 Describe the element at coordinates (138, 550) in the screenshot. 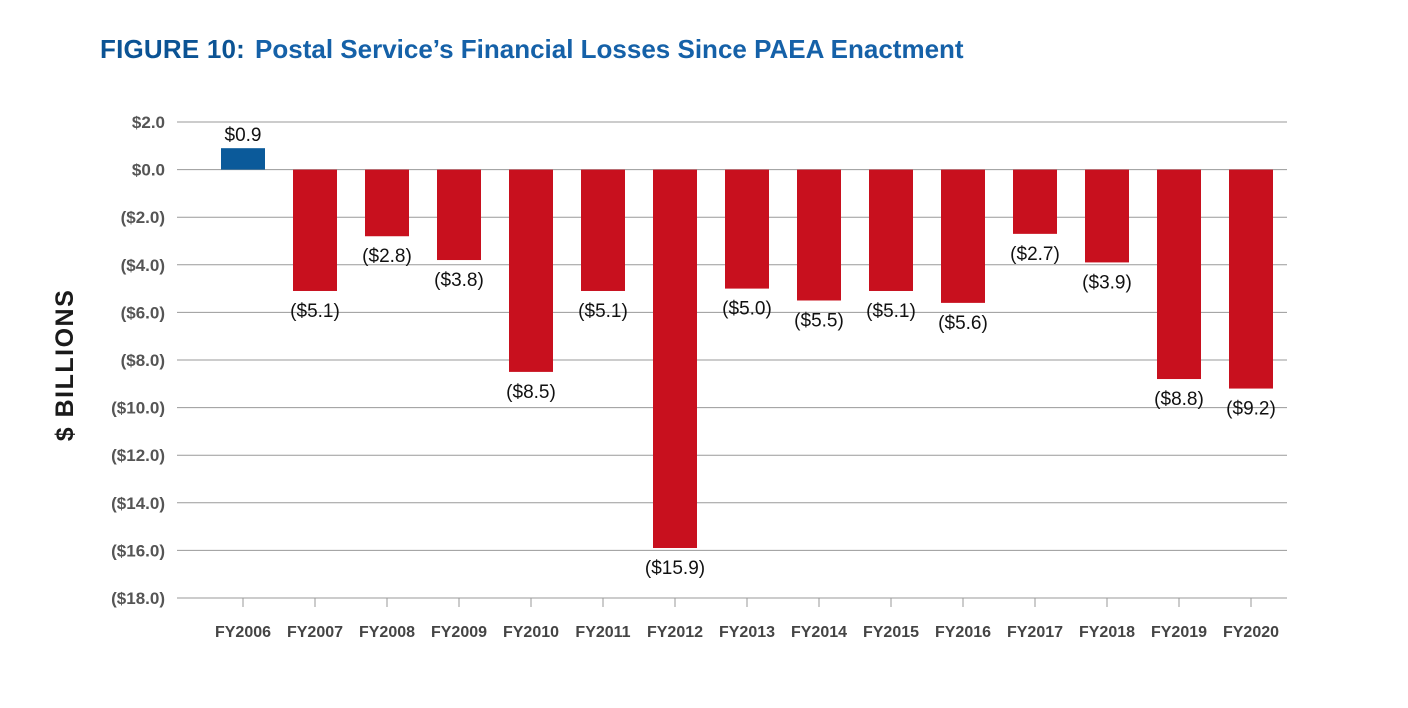

I see `y-tick-label: ($16.0)` at that location.